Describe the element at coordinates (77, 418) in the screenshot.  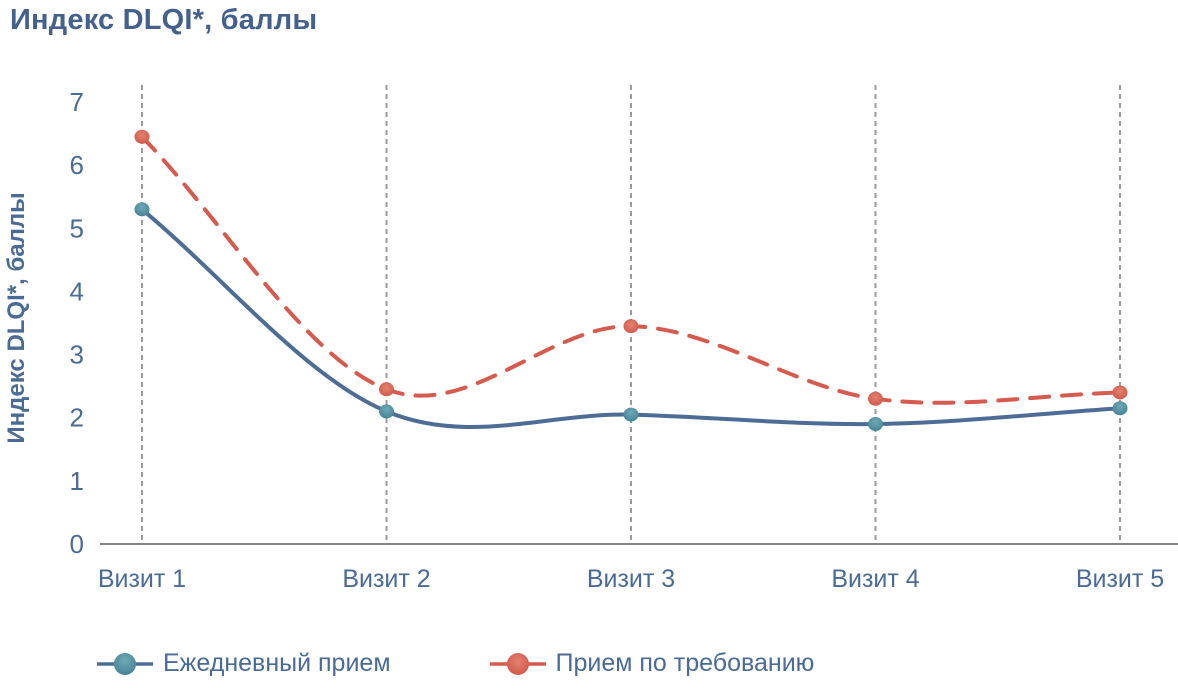
I see `y-tick-label: 2` at that location.